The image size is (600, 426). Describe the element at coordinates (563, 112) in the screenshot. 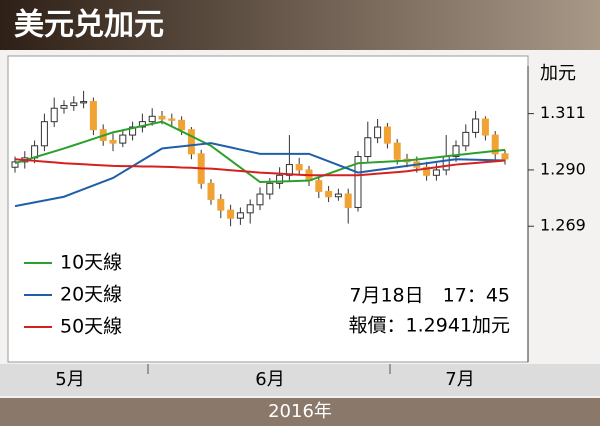

I see `y-tick-label: 1.311` at that location.